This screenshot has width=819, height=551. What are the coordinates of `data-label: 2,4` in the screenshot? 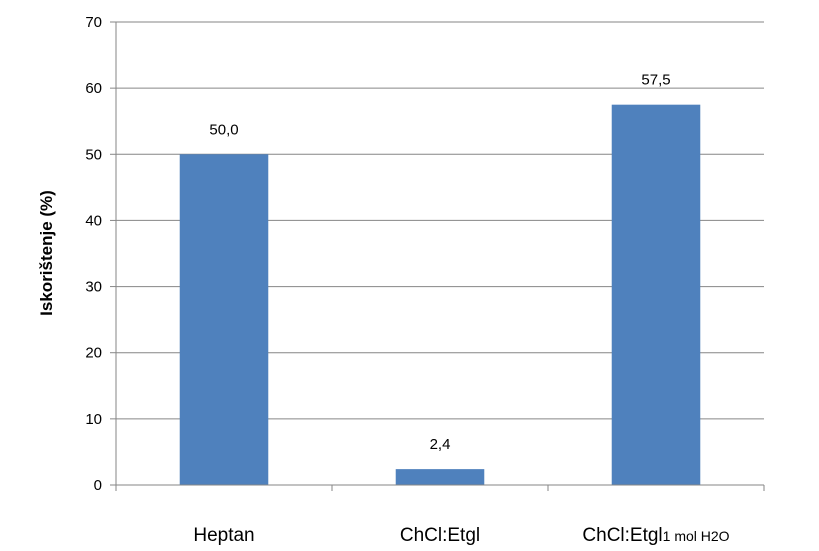 It's located at (440, 444).